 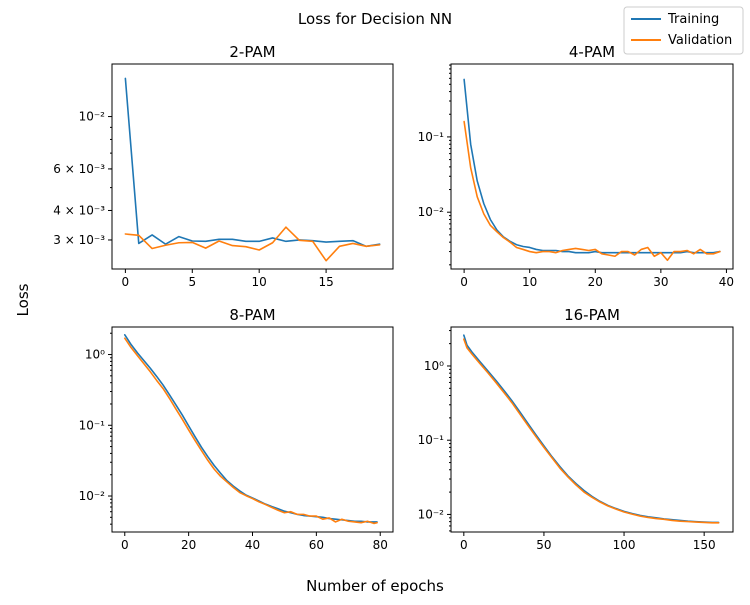 I want to click on x-tick-label-4pam: 40, so click(x=726, y=282).